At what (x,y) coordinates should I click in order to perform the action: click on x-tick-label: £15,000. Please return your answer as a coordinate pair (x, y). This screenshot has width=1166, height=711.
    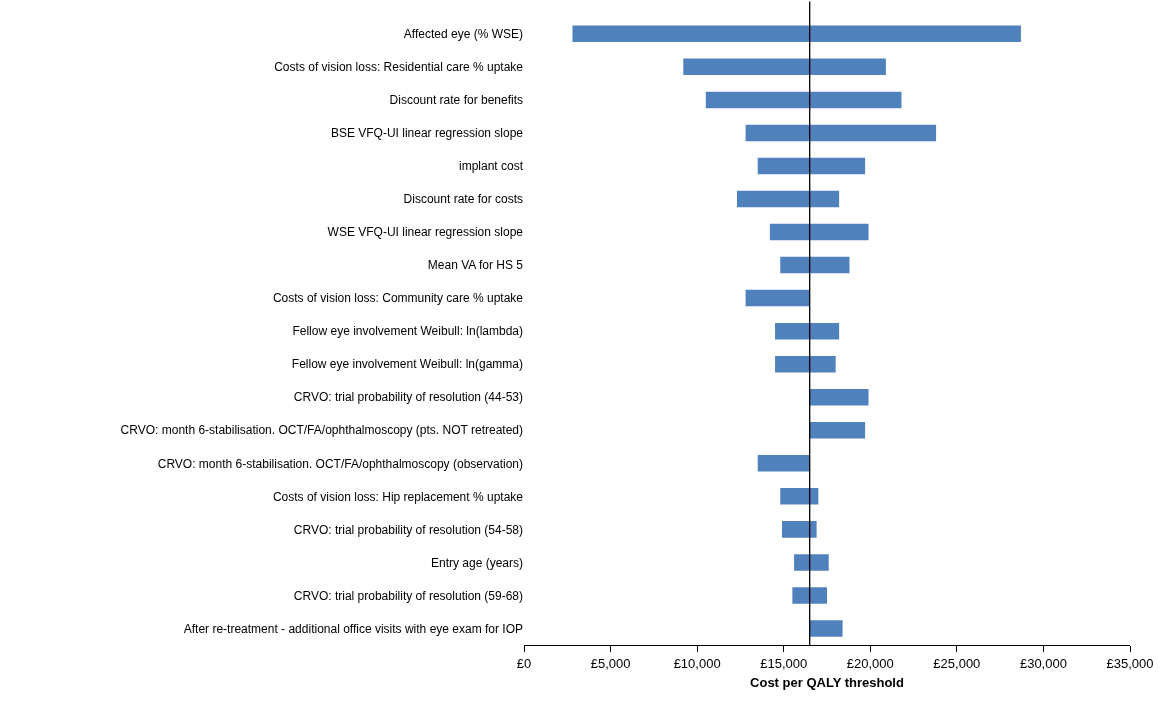
    Looking at the image, I should click on (784, 663).